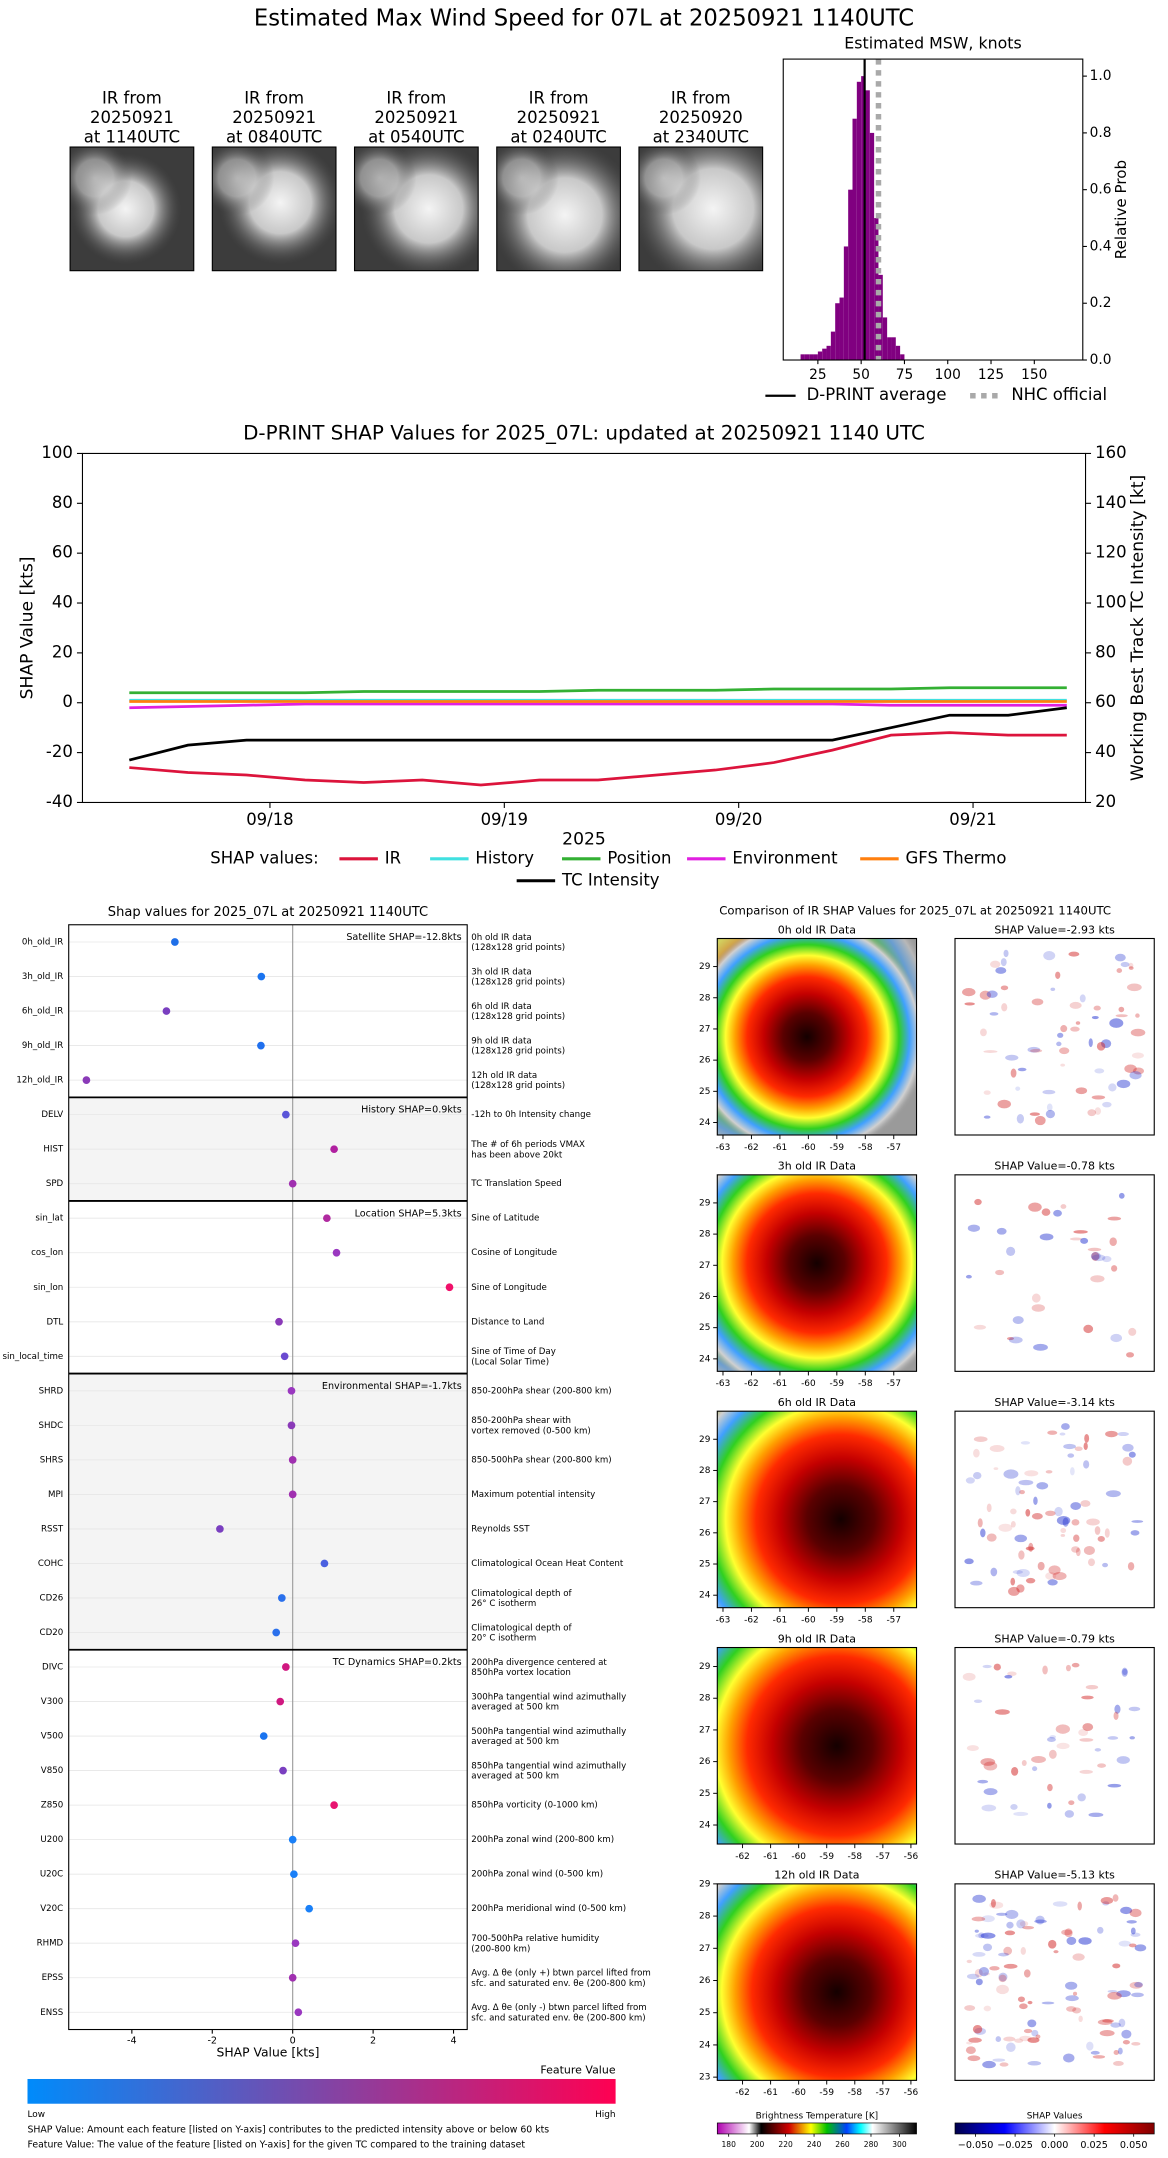 This screenshot has width=1168, height=2158. What do you see at coordinates (1101, 360) in the screenshot?
I see `y-tick-label: 0.0` at bounding box center [1101, 360].